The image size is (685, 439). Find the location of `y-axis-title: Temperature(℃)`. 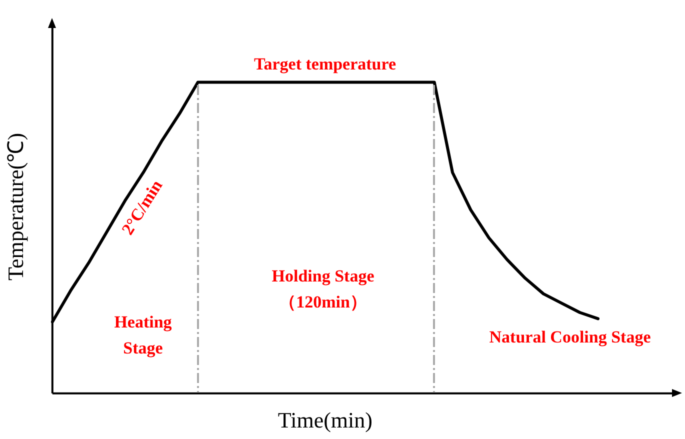

y-axis-title: Temperature(℃) is located at coordinates (15, 206).